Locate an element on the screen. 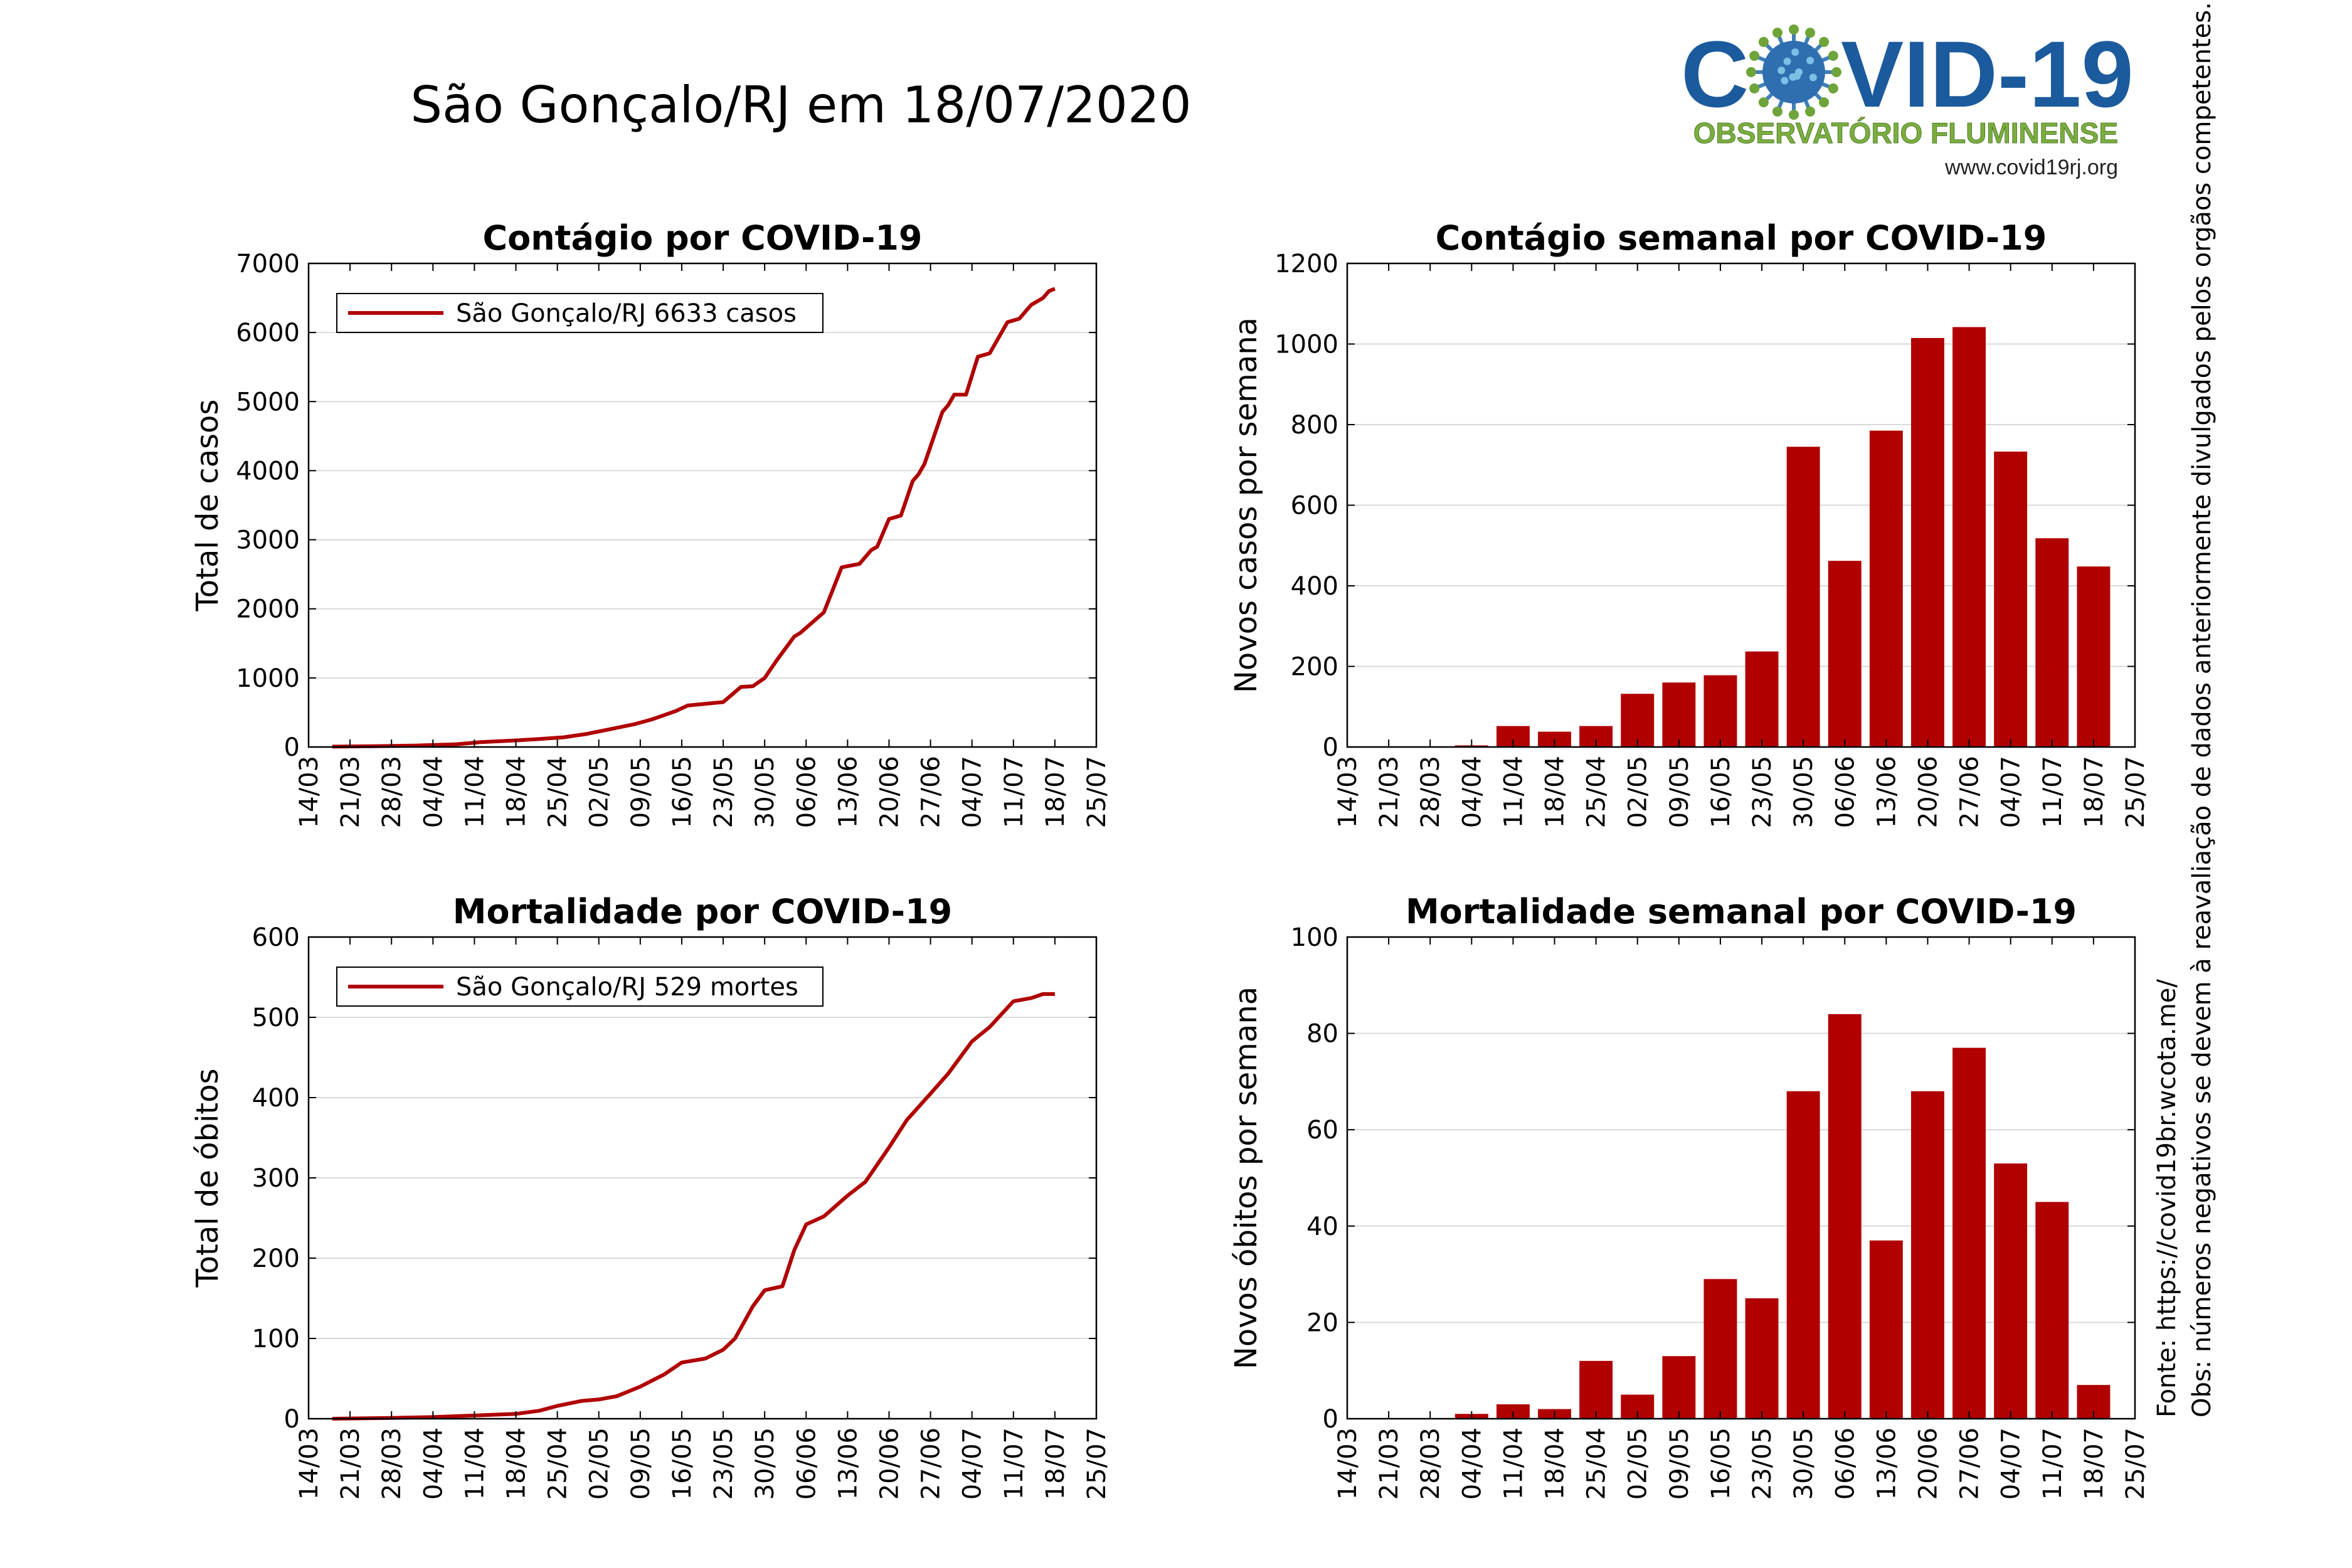  y-tick-label: 1200 is located at coordinates (1306, 264).